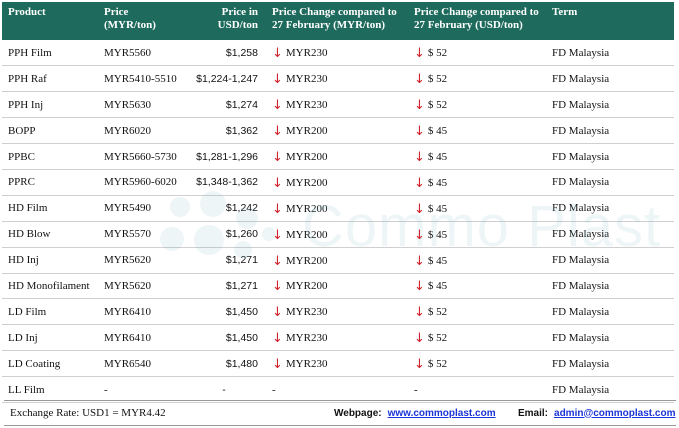  I want to click on cell-product: HD Monofilament, so click(50, 286).